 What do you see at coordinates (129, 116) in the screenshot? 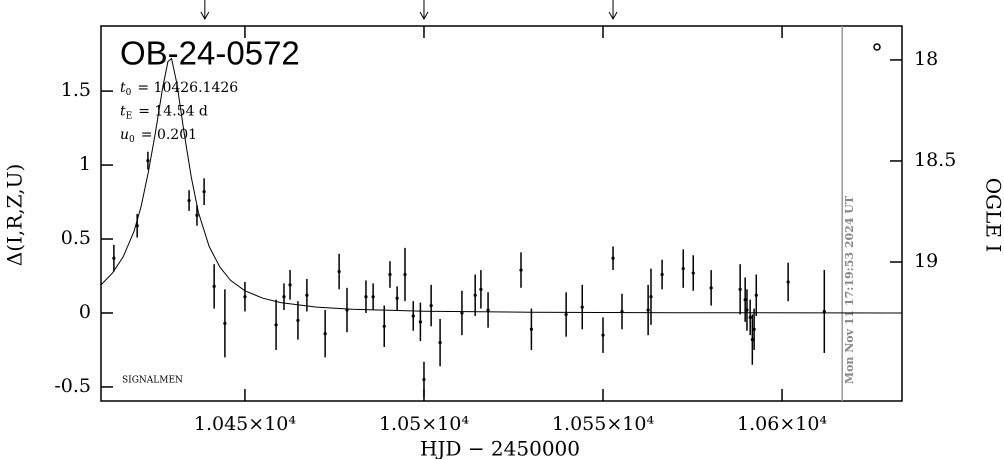
I see `parameter-subscript: E` at bounding box center [129, 116].